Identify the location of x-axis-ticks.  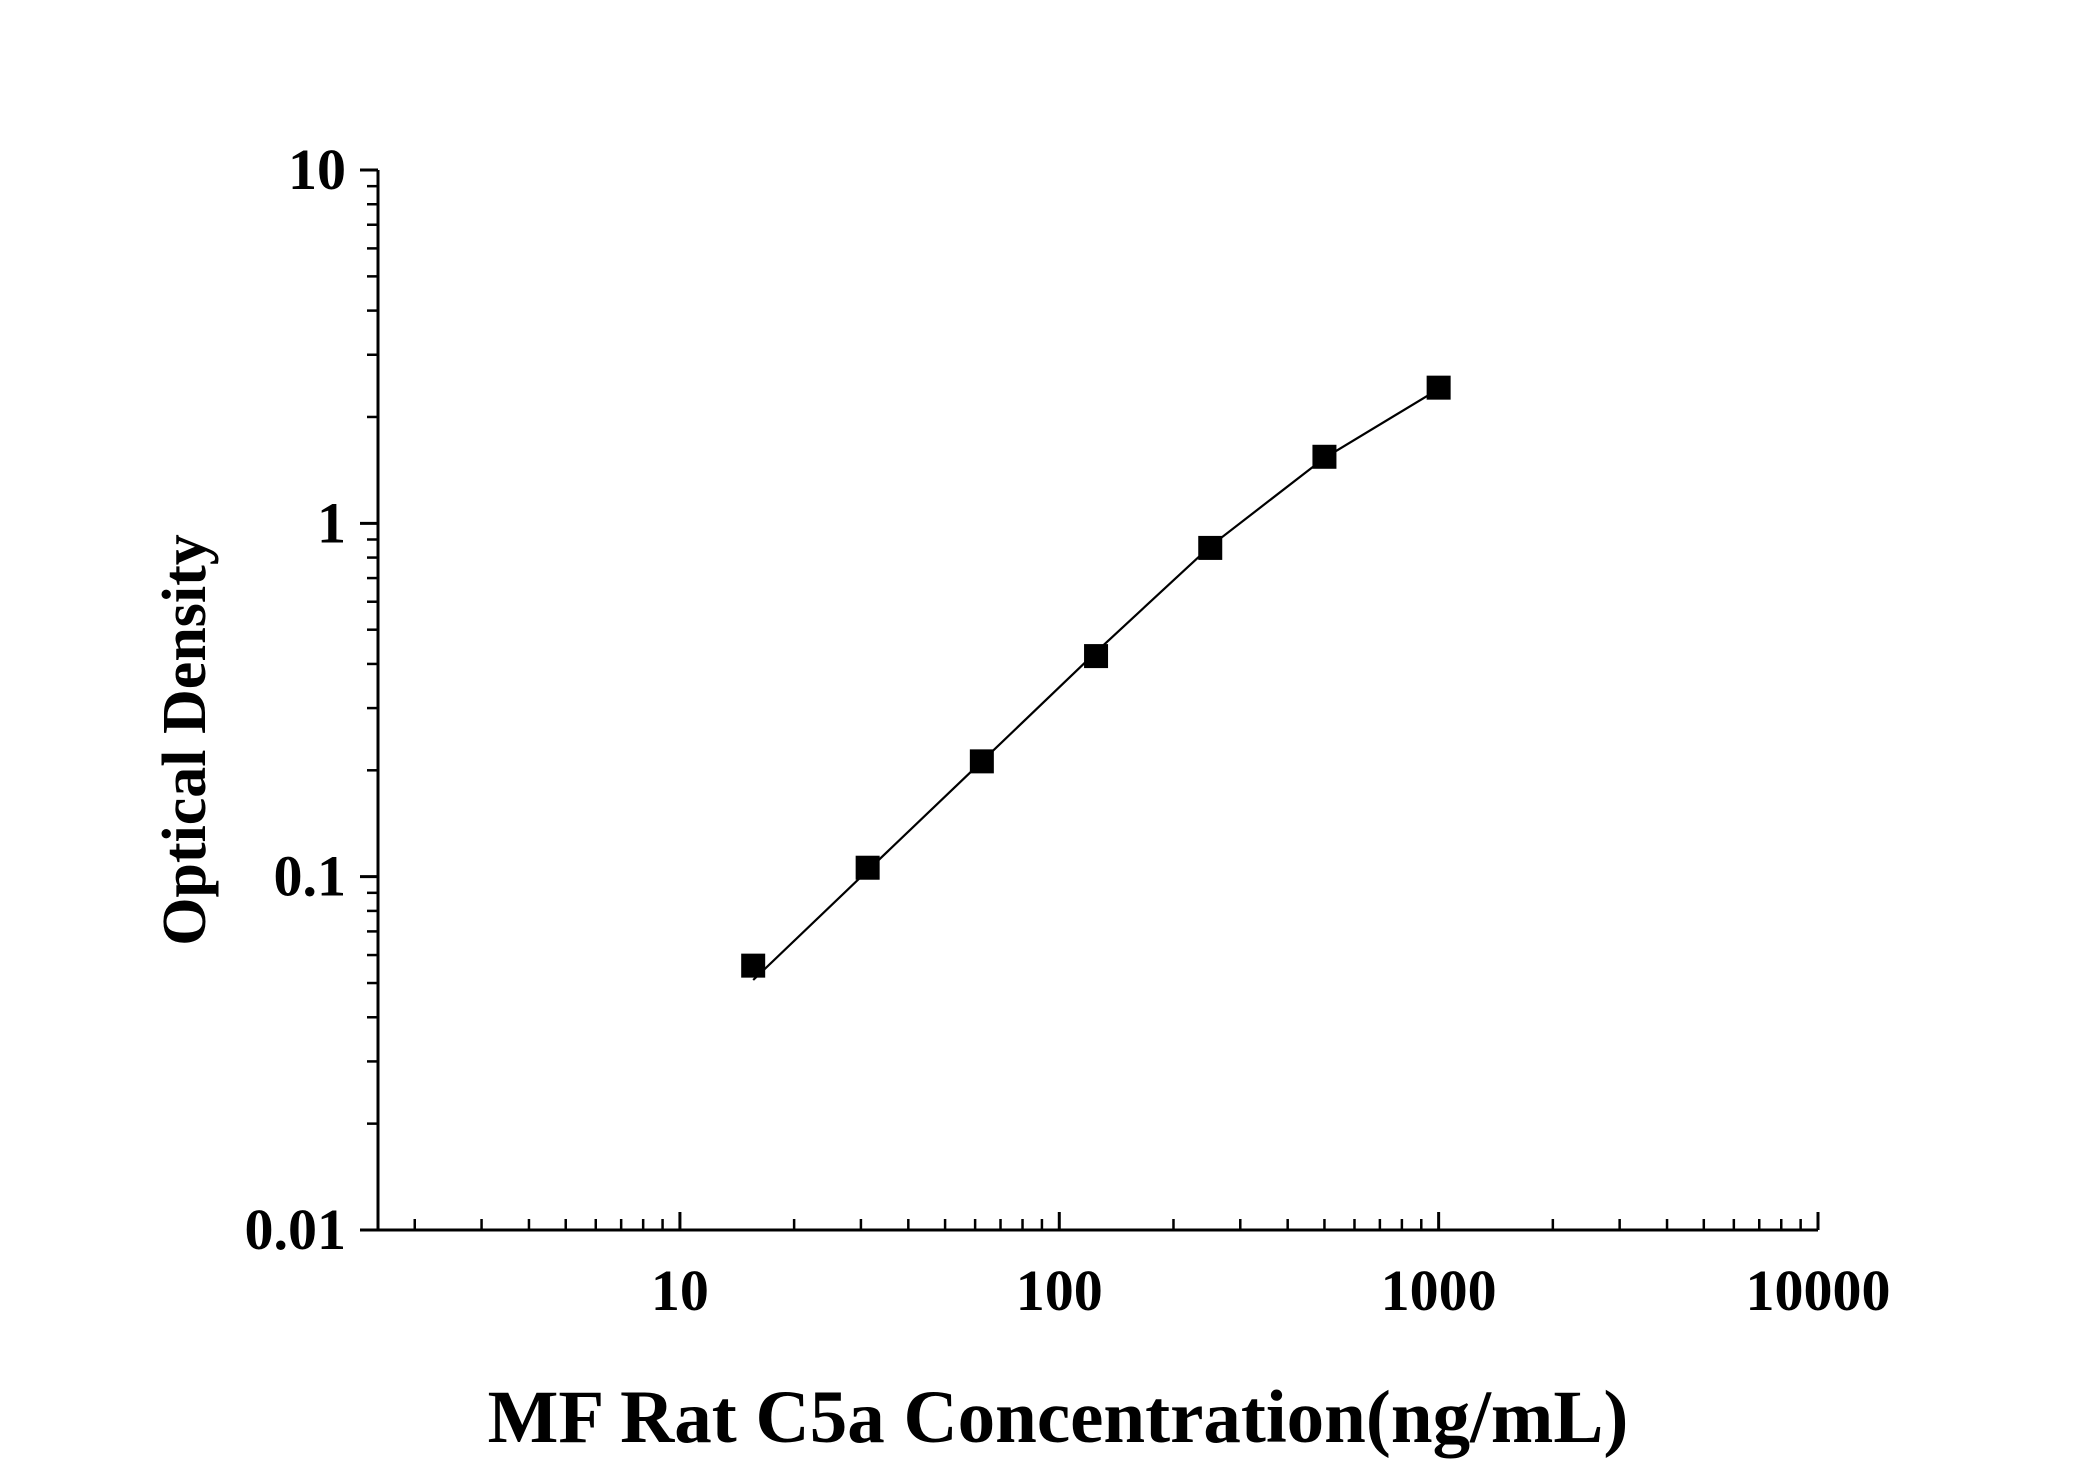
(1116, 1221).